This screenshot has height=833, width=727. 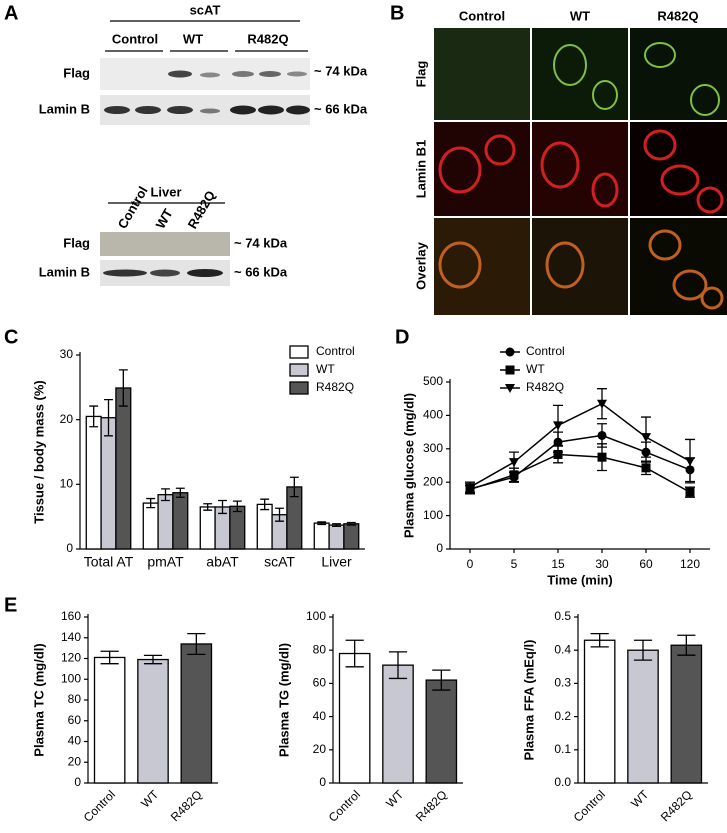 What do you see at coordinates (545, 387) in the screenshot?
I see `legend-label: R482Q` at bounding box center [545, 387].